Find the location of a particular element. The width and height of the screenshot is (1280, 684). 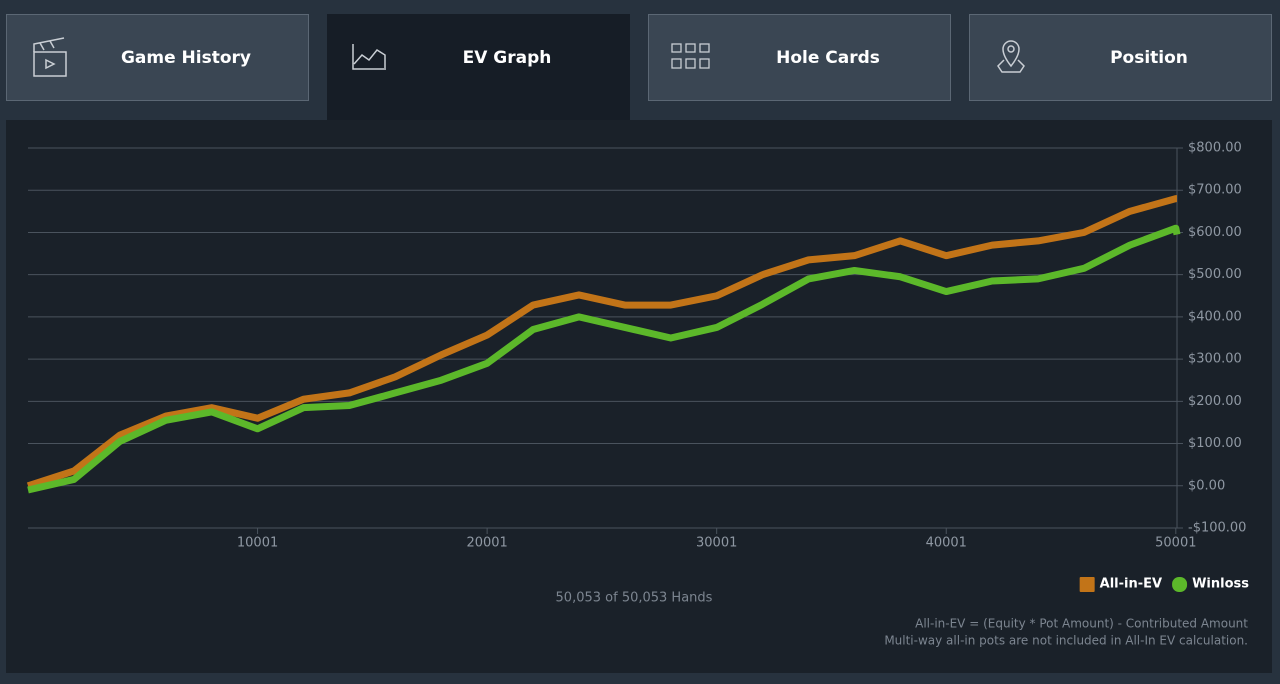

legend-label: Winloss is located at coordinates (1220, 584).